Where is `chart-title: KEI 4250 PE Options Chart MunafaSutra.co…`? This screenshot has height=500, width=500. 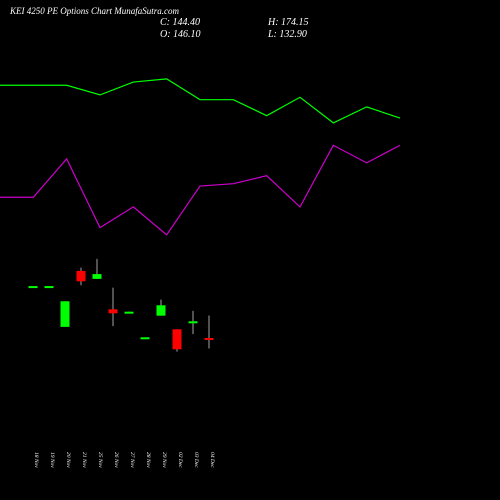
chart-title: KEI 4250 PE Options Chart MunafaSutra.co… is located at coordinates (94, 11).